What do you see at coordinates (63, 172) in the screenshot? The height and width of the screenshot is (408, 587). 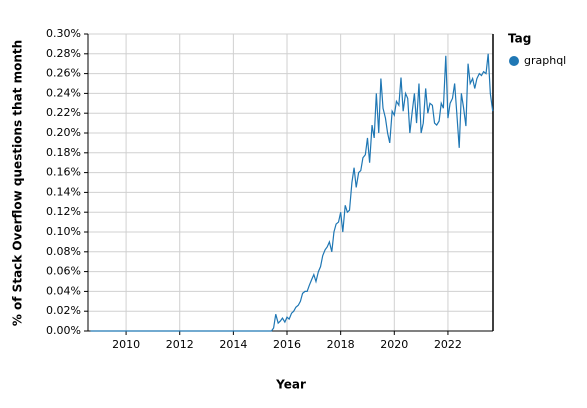 I see `y-tick-label: 0.16%` at bounding box center [63, 172].